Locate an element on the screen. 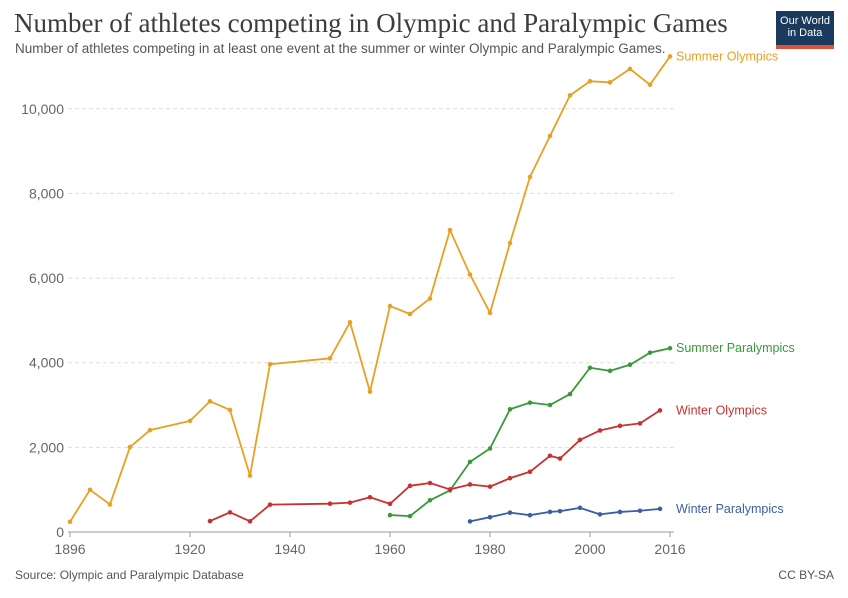 The width and height of the screenshot is (848, 598). logo-line-2: in Data is located at coordinates (805, 33).